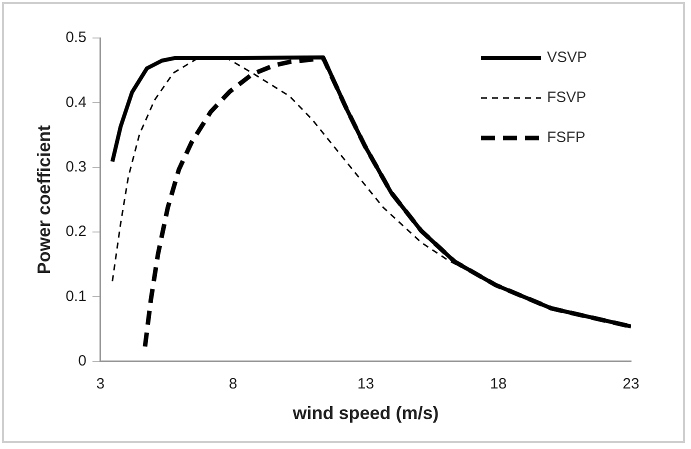 This screenshot has height=449, width=691. Describe the element at coordinates (365, 413) in the screenshot. I see `x-axis-title: wind speed (m/s)` at that location.